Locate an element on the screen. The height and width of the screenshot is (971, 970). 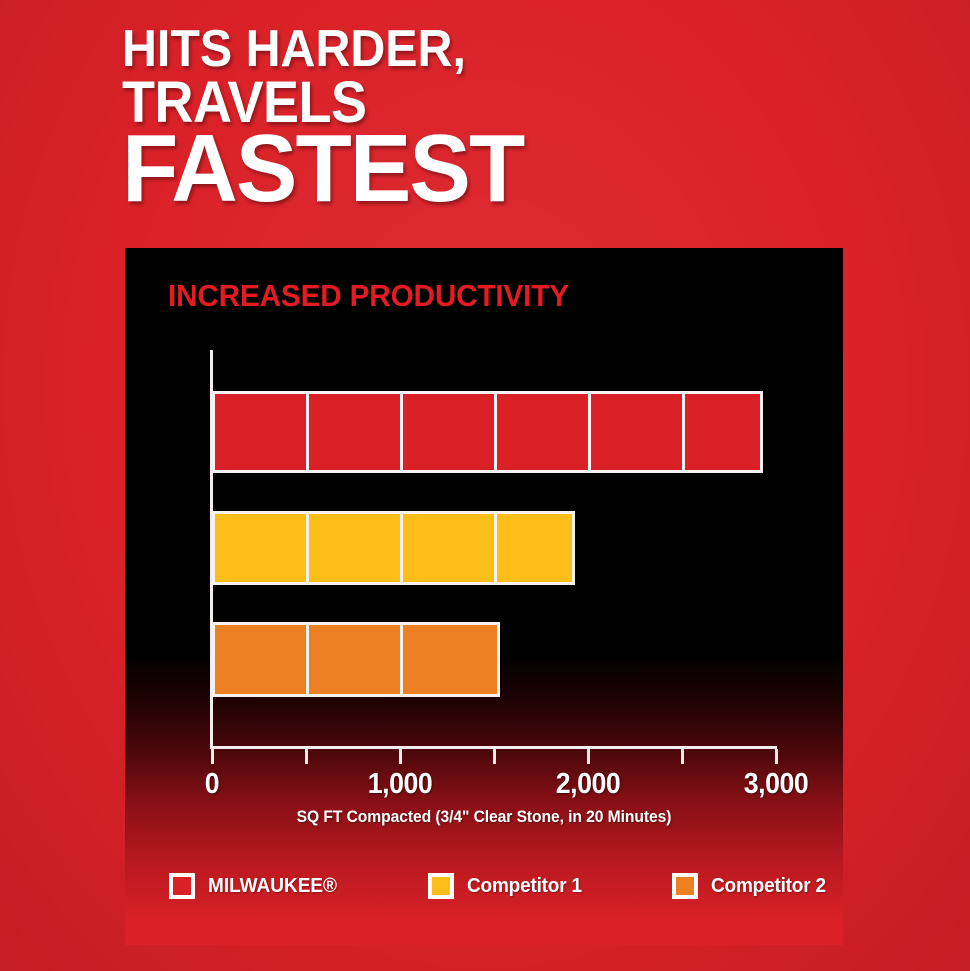
chart-title: INCREASED PRODUCTIVITY is located at coordinates (368, 295).